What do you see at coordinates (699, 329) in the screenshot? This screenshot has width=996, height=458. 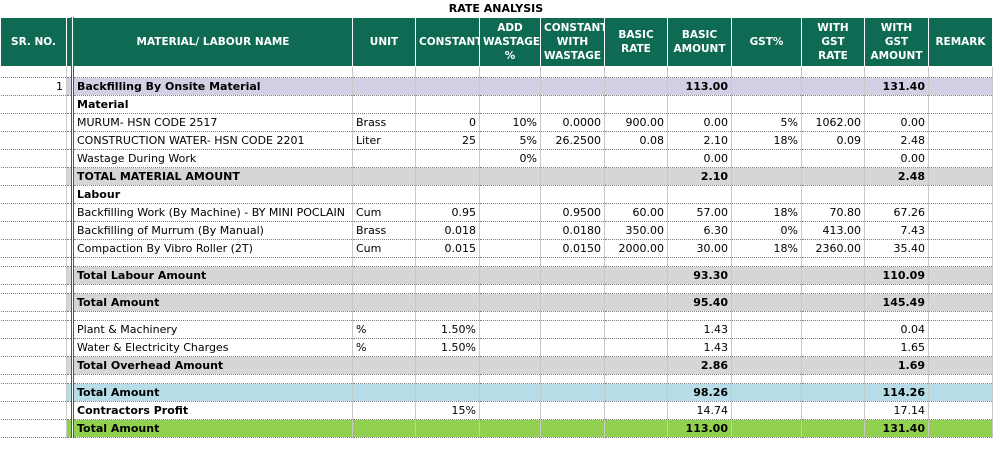 I see `basic-amount-cell: 1.43` at bounding box center [699, 329].